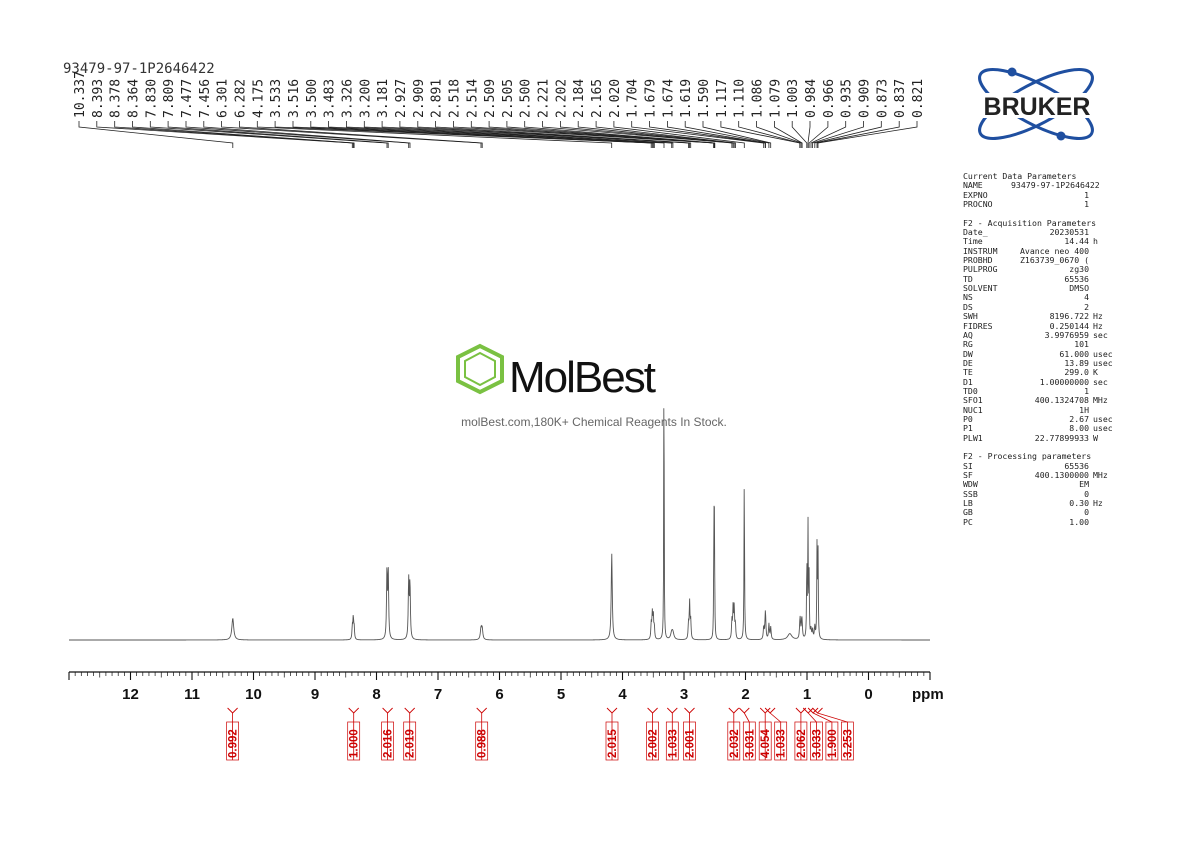 The height and width of the screenshot is (842, 1190). Describe the element at coordinates (811, 98) in the screenshot. I see `peak-label: 0.984` at that location.